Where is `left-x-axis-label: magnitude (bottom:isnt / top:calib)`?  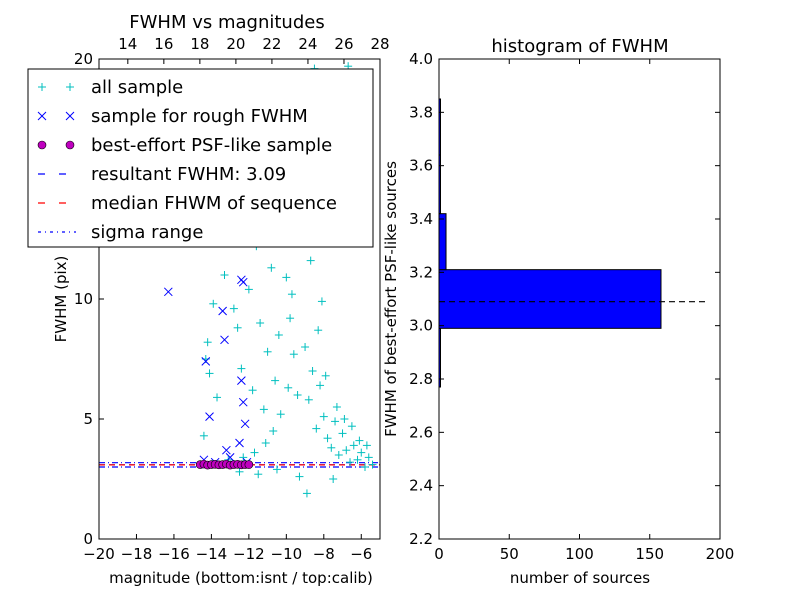
left-x-axis-label: magnitude (bottom:isnt / top:calib) is located at coordinates (241, 578).